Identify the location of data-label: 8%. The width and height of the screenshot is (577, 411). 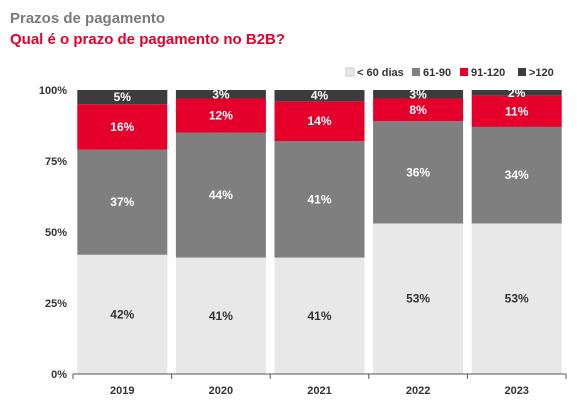
(418, 110).